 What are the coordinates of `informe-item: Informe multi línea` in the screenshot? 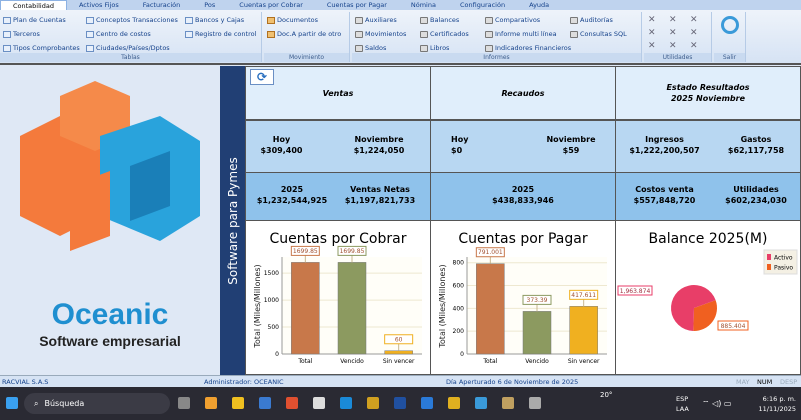 It's located at (521, 34).